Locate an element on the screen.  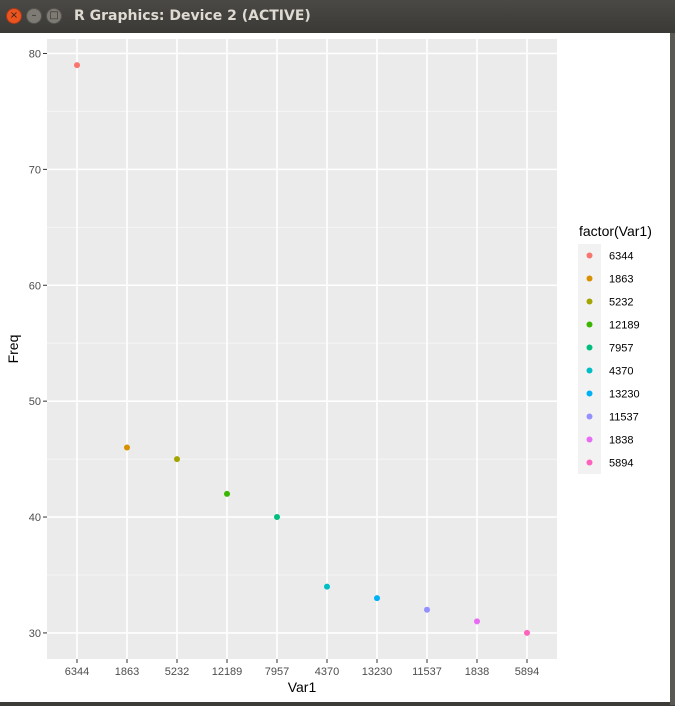
x-tick-label: 4370 is located at coordinates (327, 672).